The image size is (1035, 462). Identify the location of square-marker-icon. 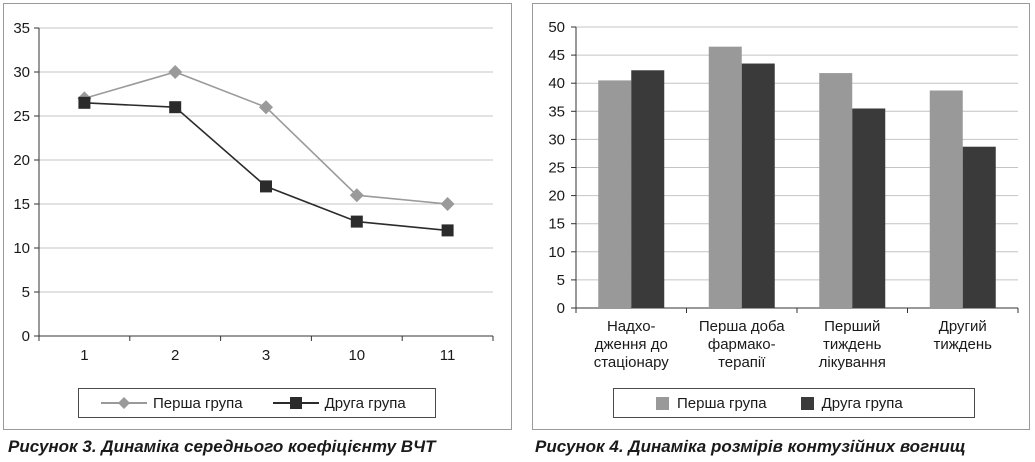
(295, 403).